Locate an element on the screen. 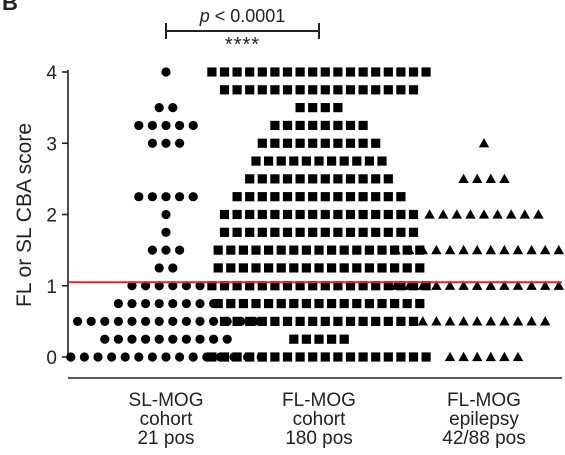 The image size is (565, 455). y-tick-label: 1 is located at coordinates (51, 287).